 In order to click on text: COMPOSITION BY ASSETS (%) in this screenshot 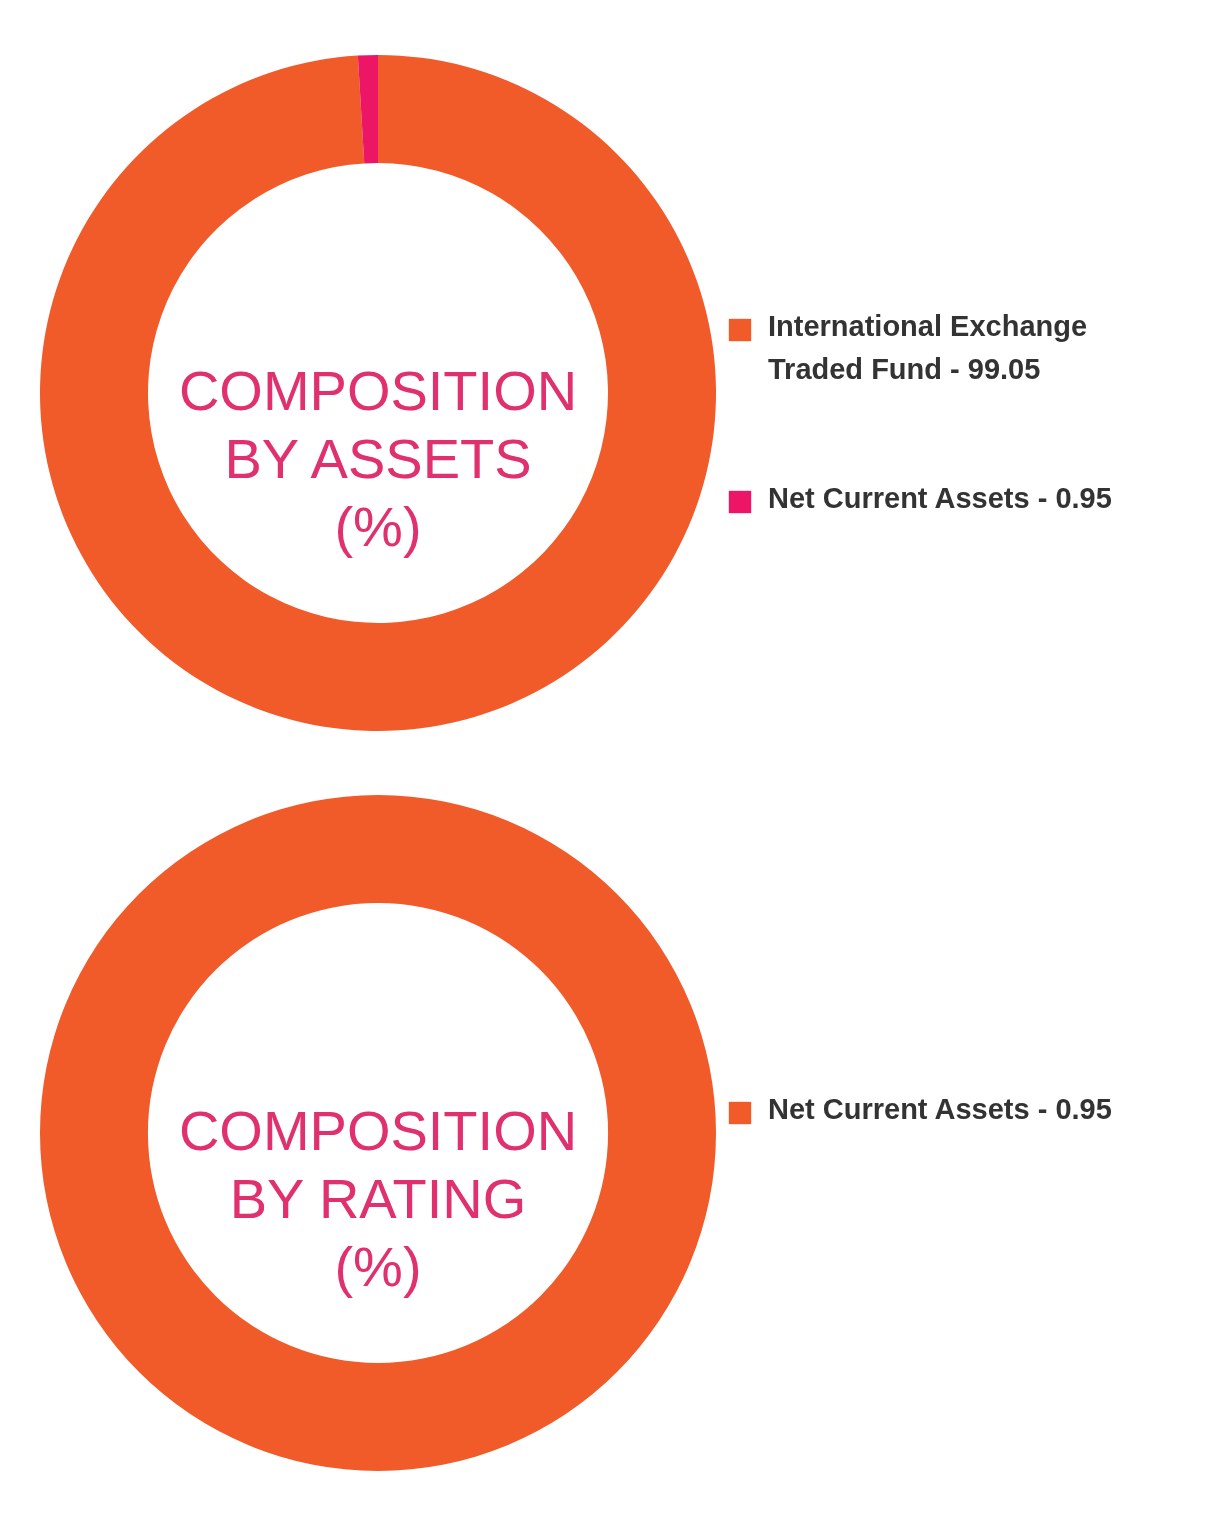, I will do `click(378, 458)`.